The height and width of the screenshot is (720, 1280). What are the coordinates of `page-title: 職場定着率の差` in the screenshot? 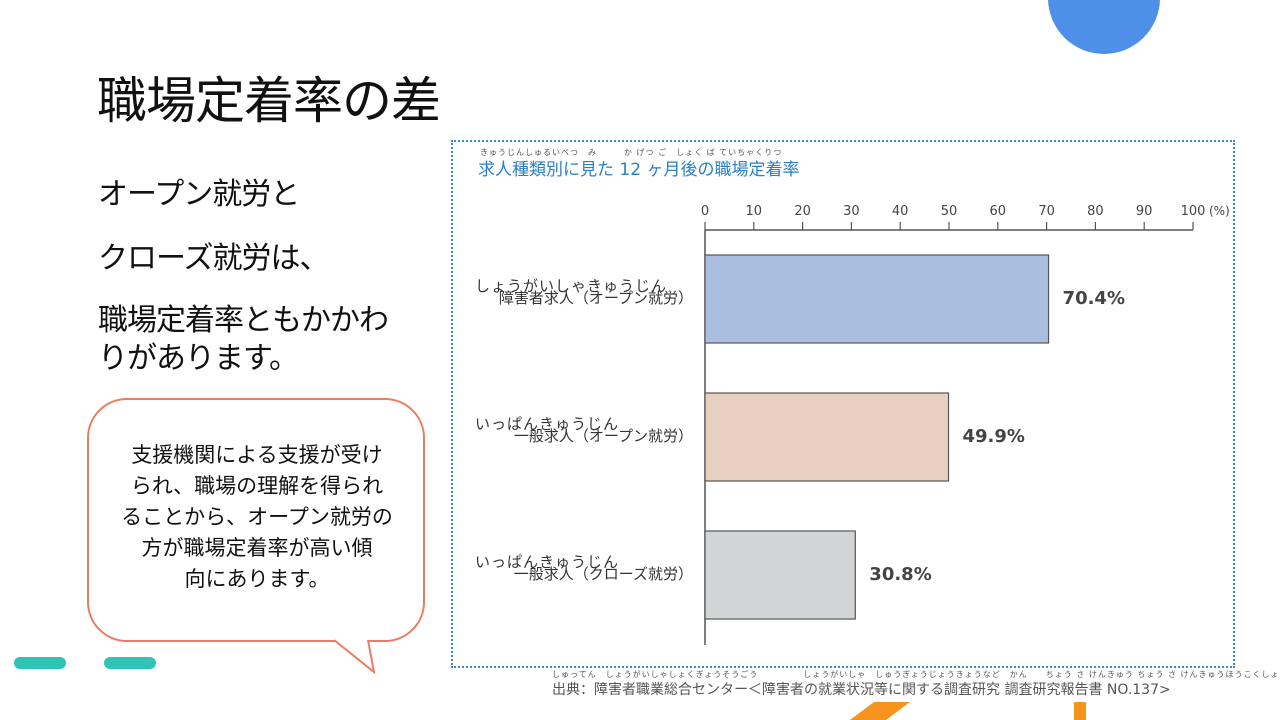 It's located at (269, 101).